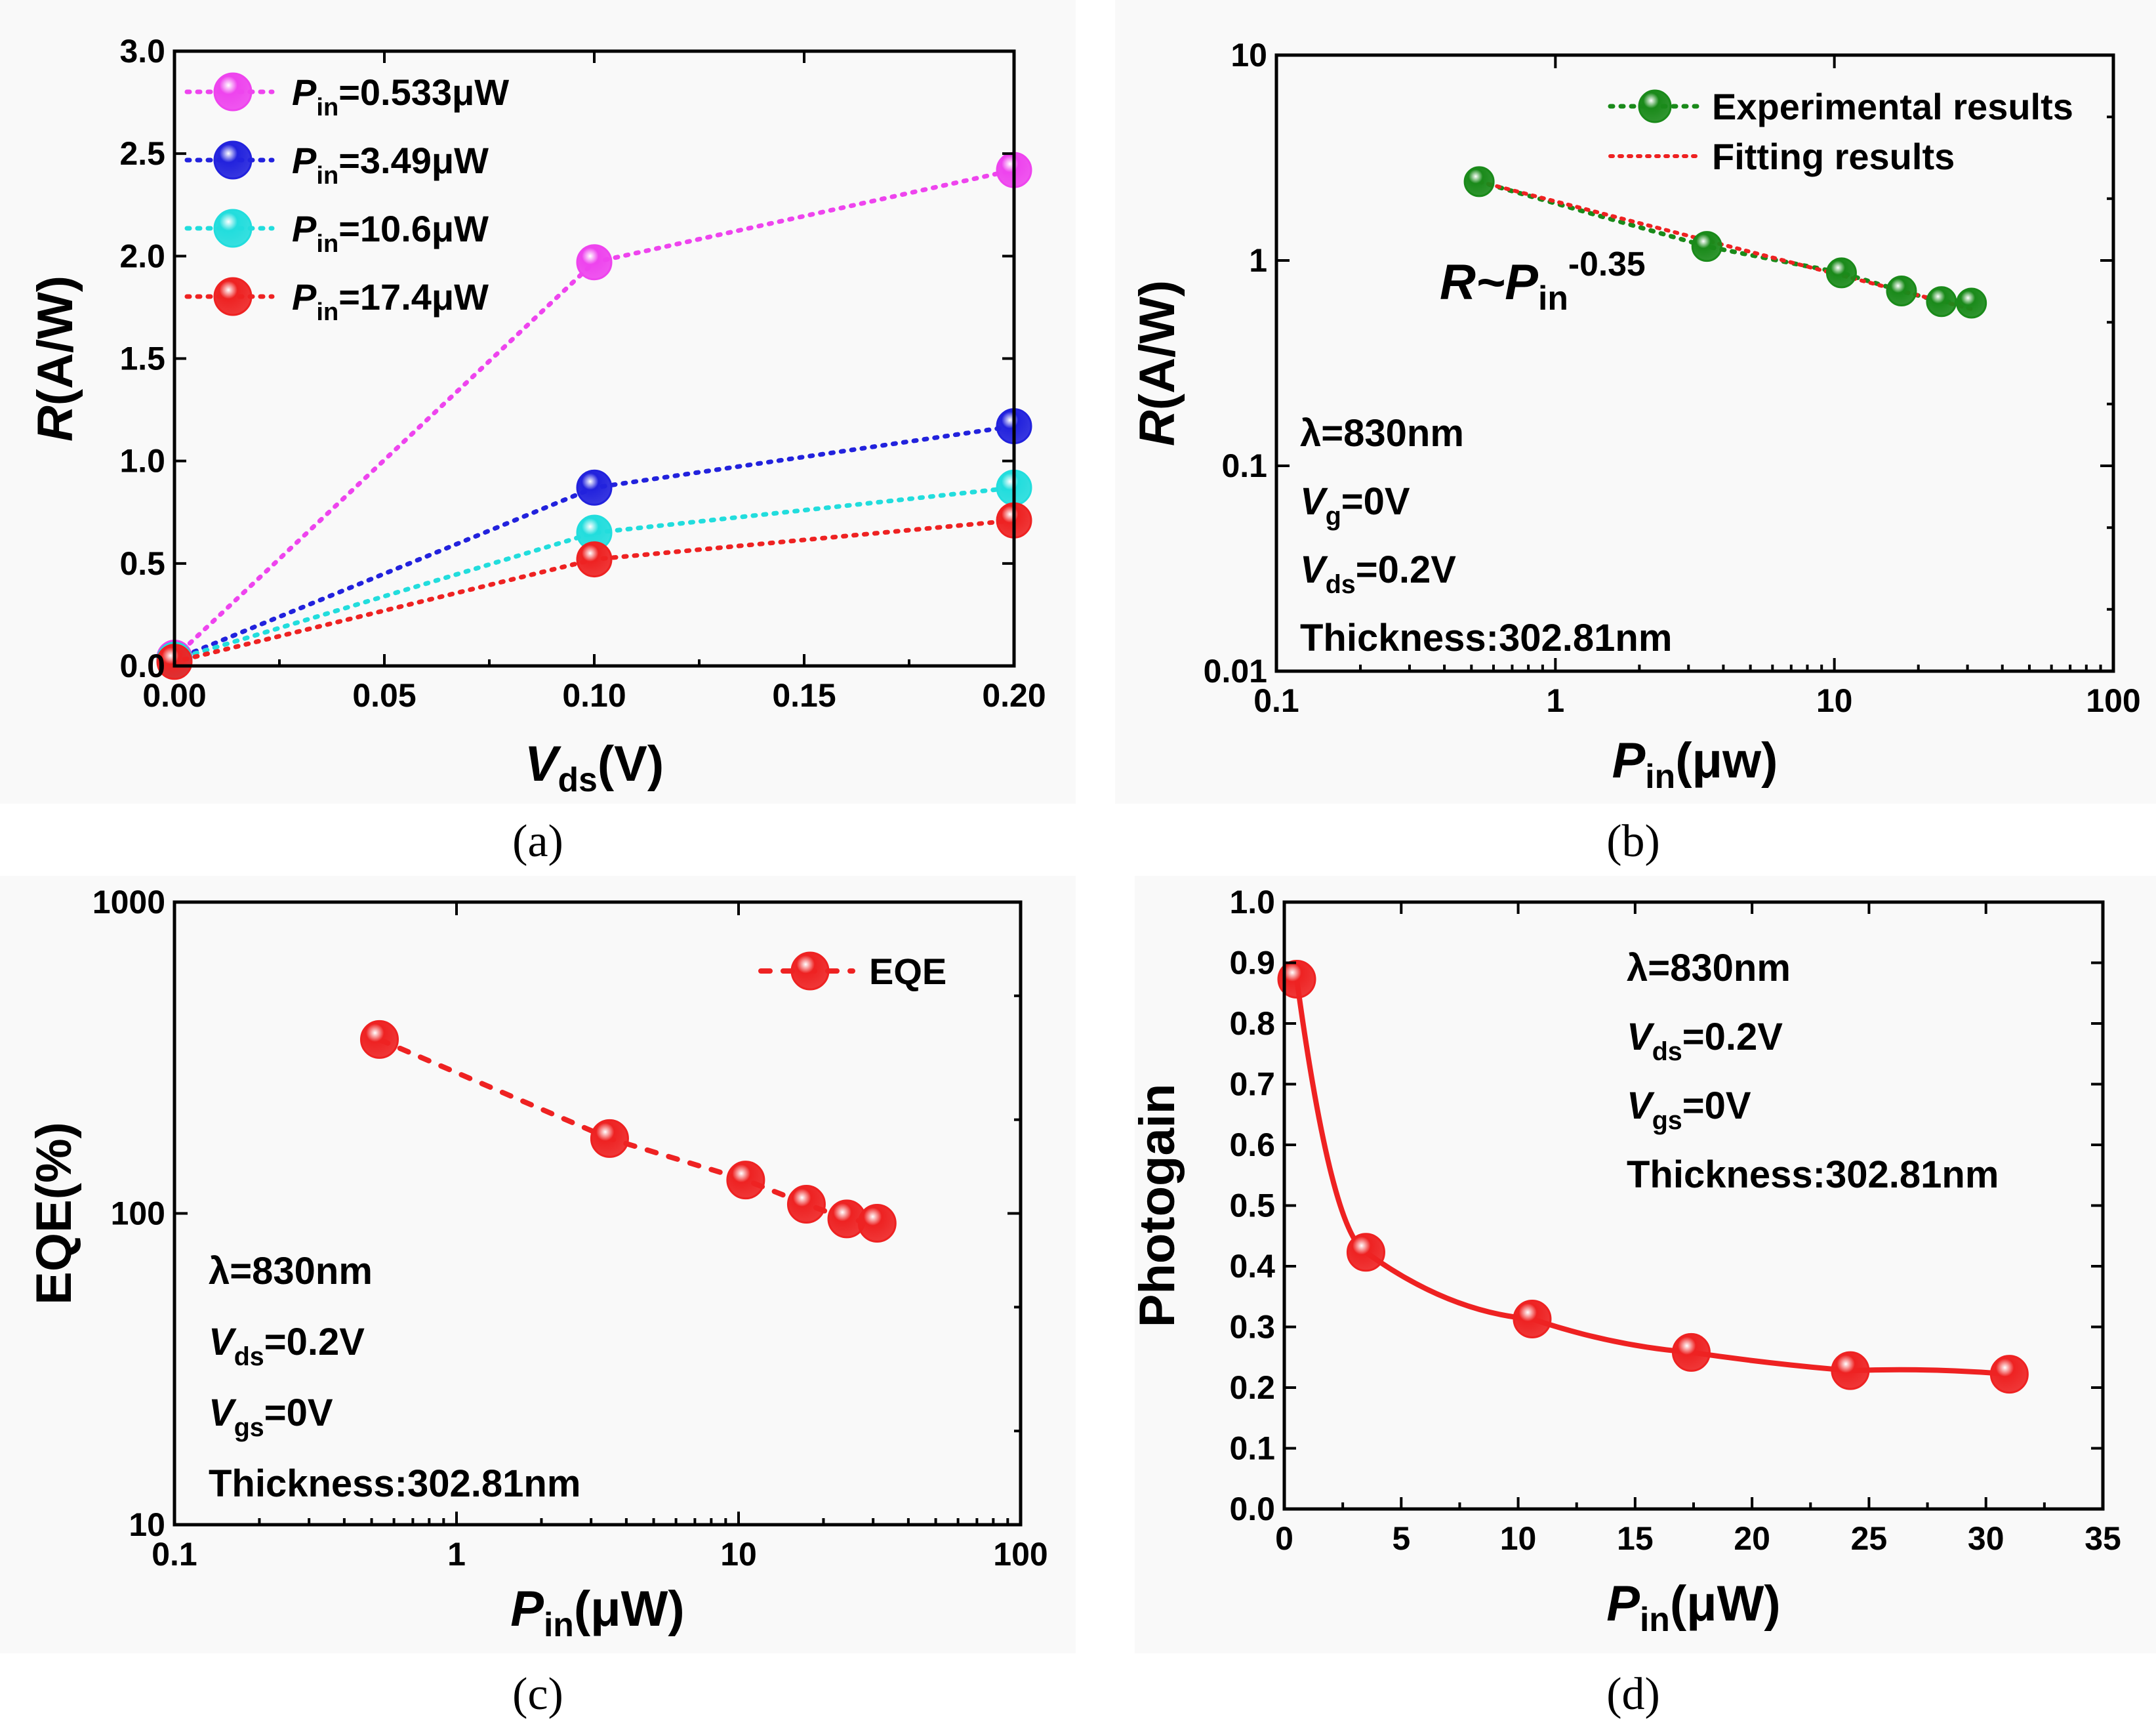 Image resolution: width=2156 pixels, height=1734 pixels. I want to click on panel-d-y-tick-label: 0.8, so click(1252, 1023).